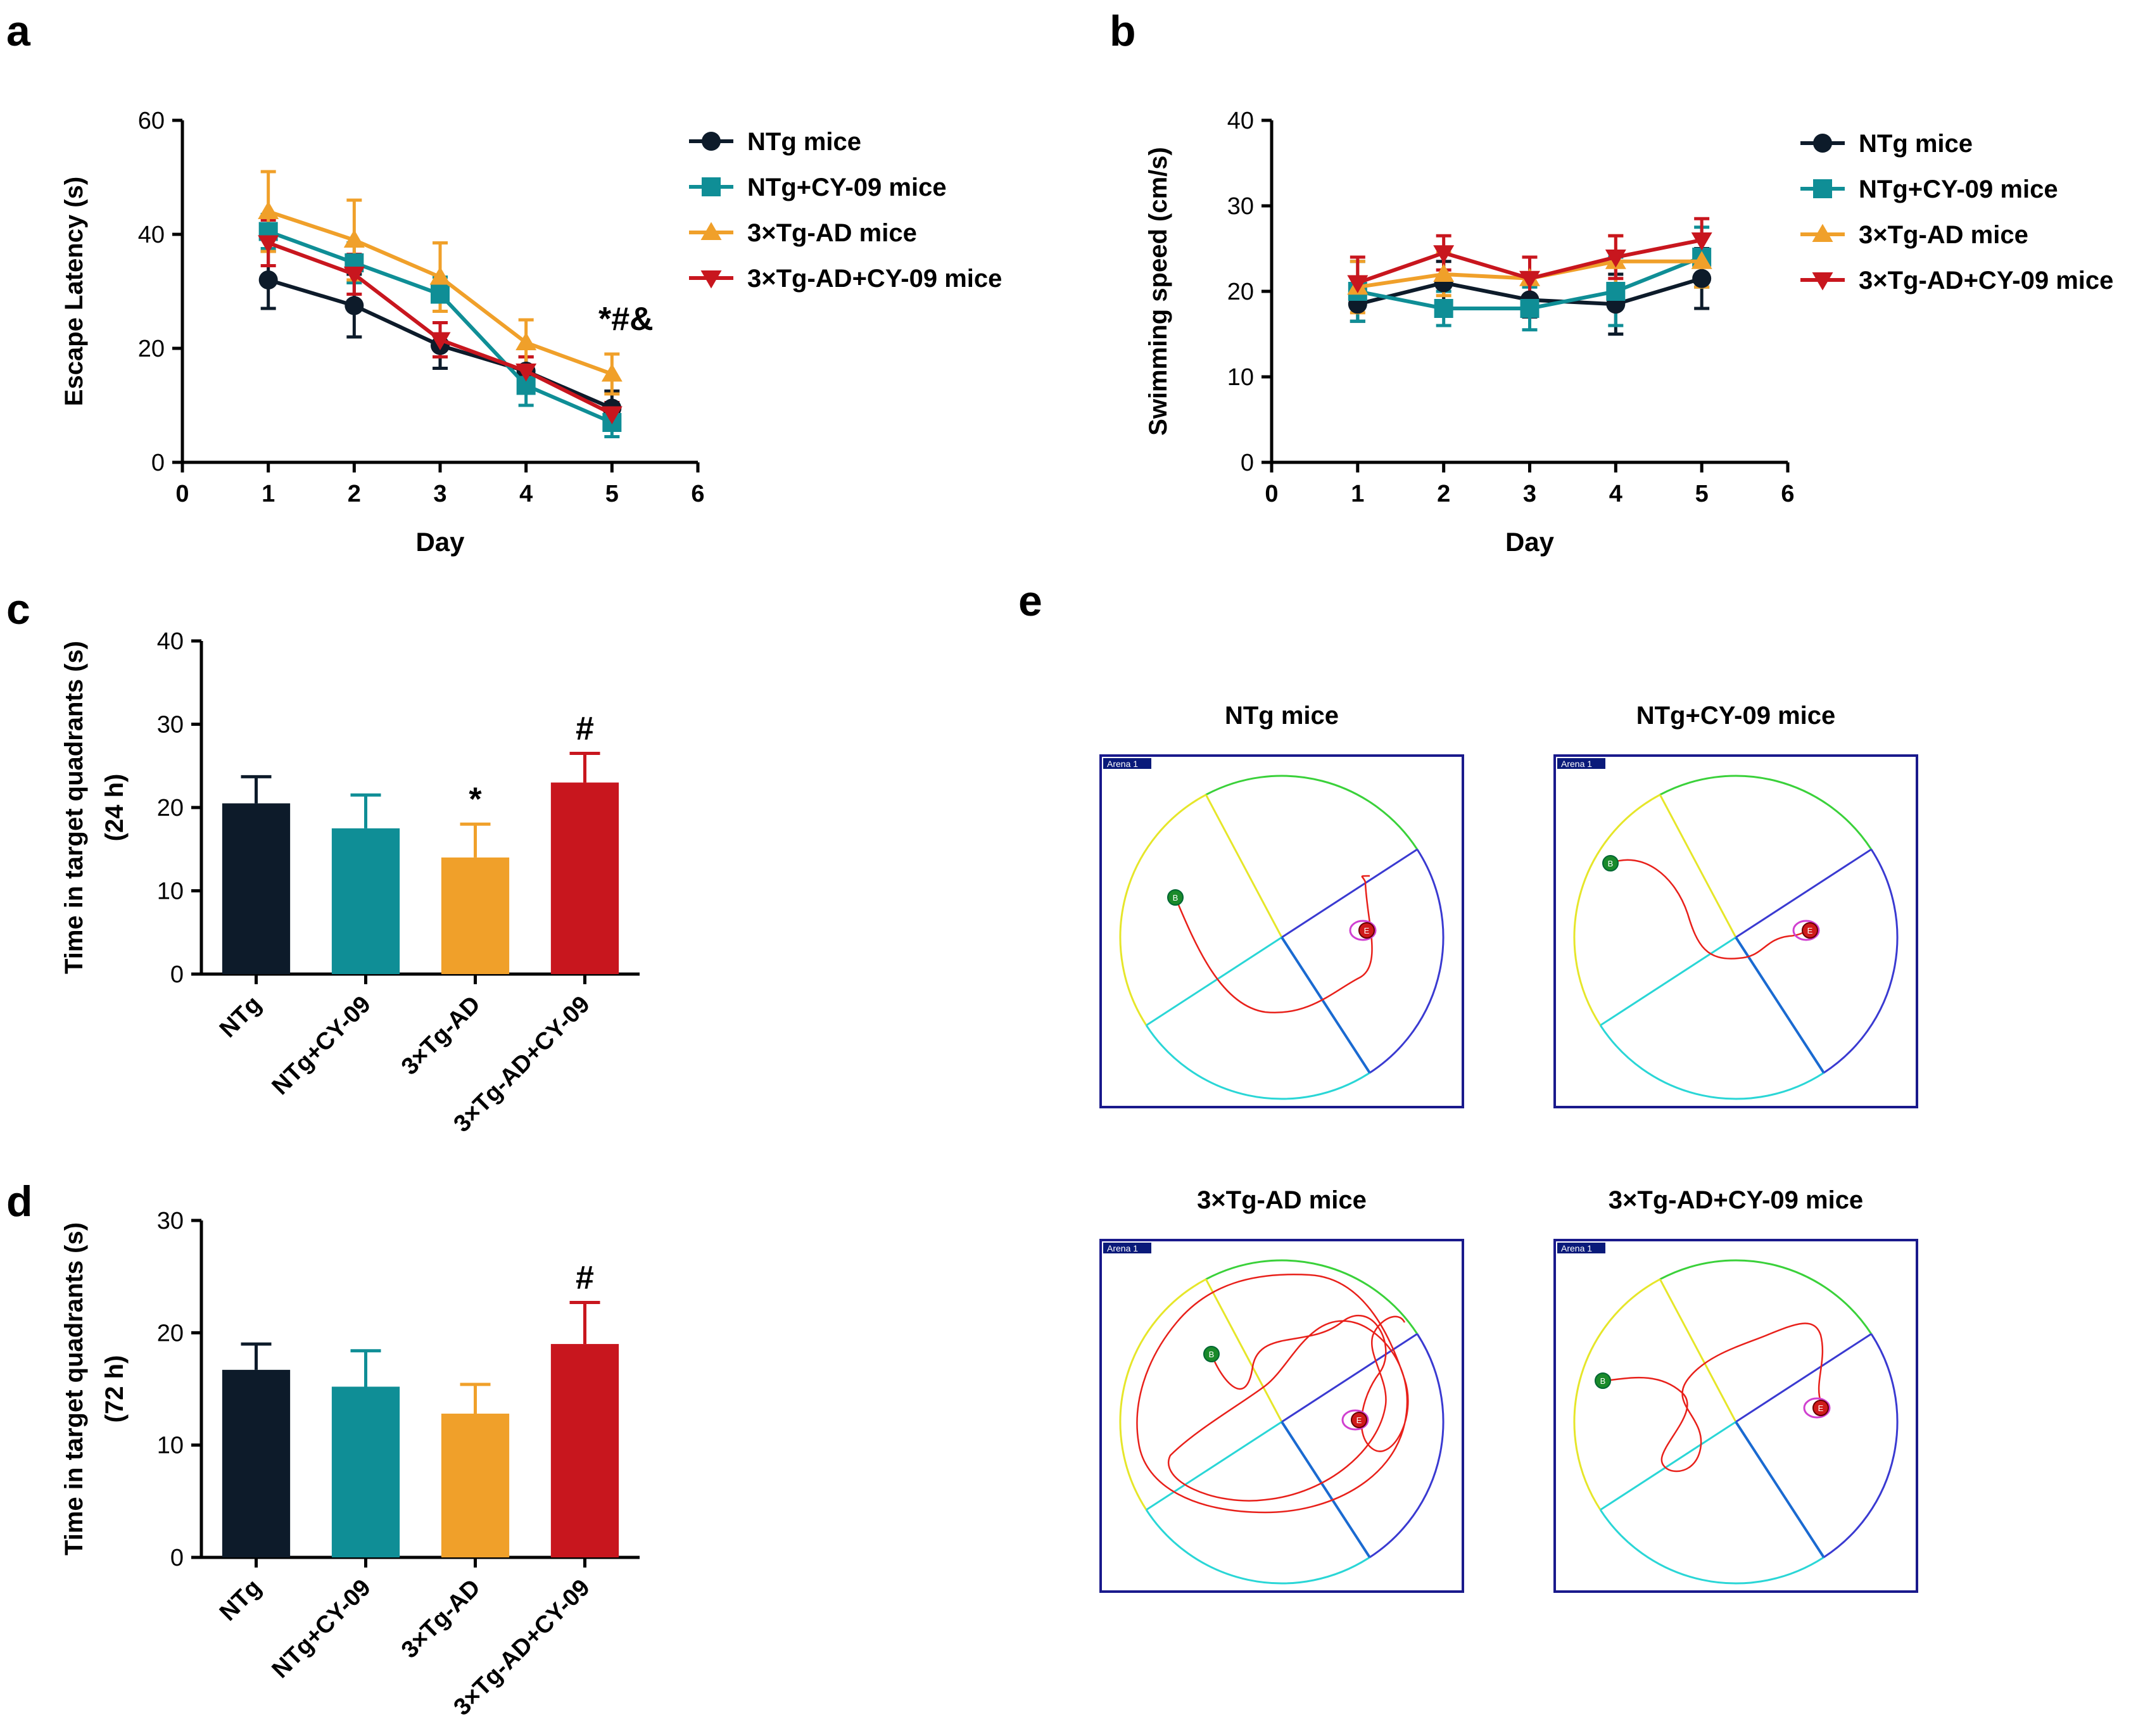 The height and width of the screenshot is (1736, 2131). I want to click on y-tick-label: 0, so click(158, 463).